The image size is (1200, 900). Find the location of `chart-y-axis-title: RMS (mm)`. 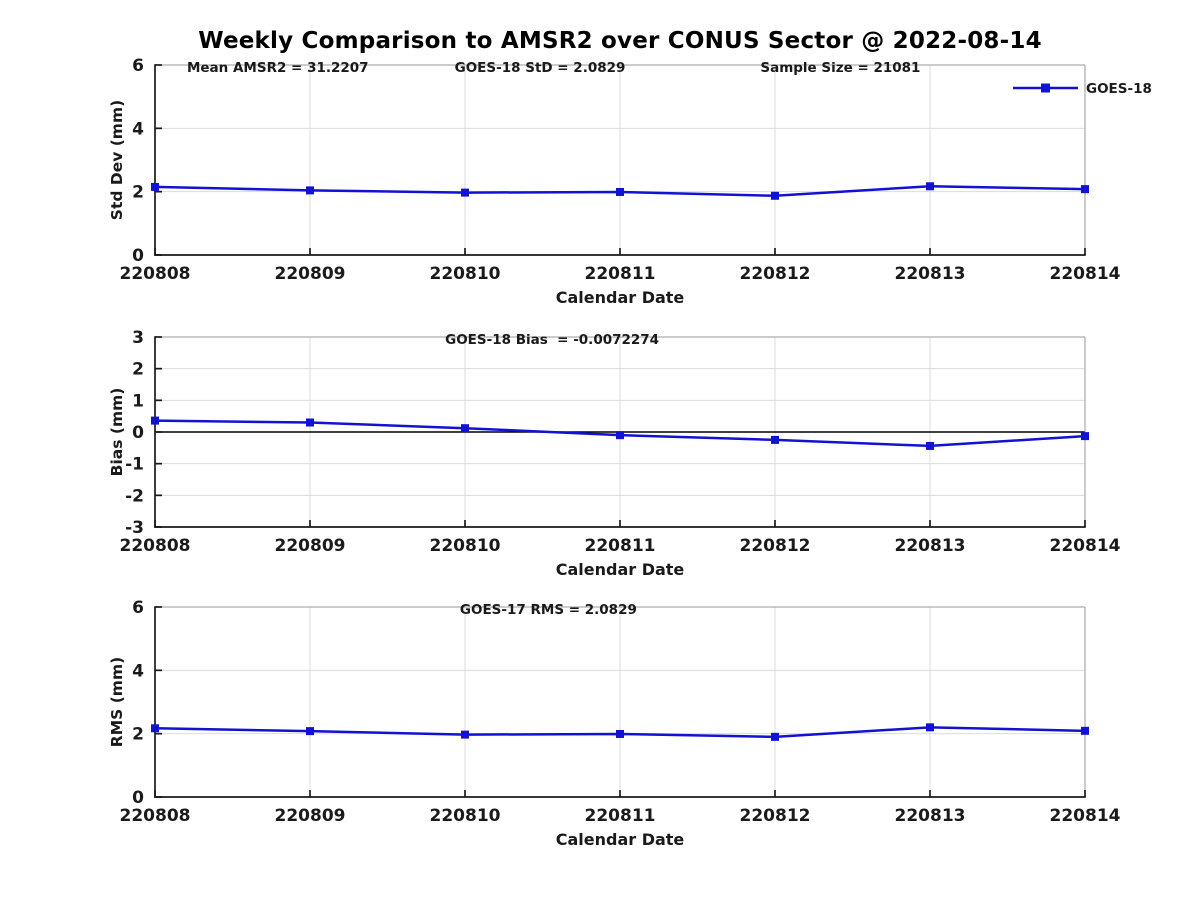

chart-y-axis-title: RMS (mm) is located at coordinates (117, 702).